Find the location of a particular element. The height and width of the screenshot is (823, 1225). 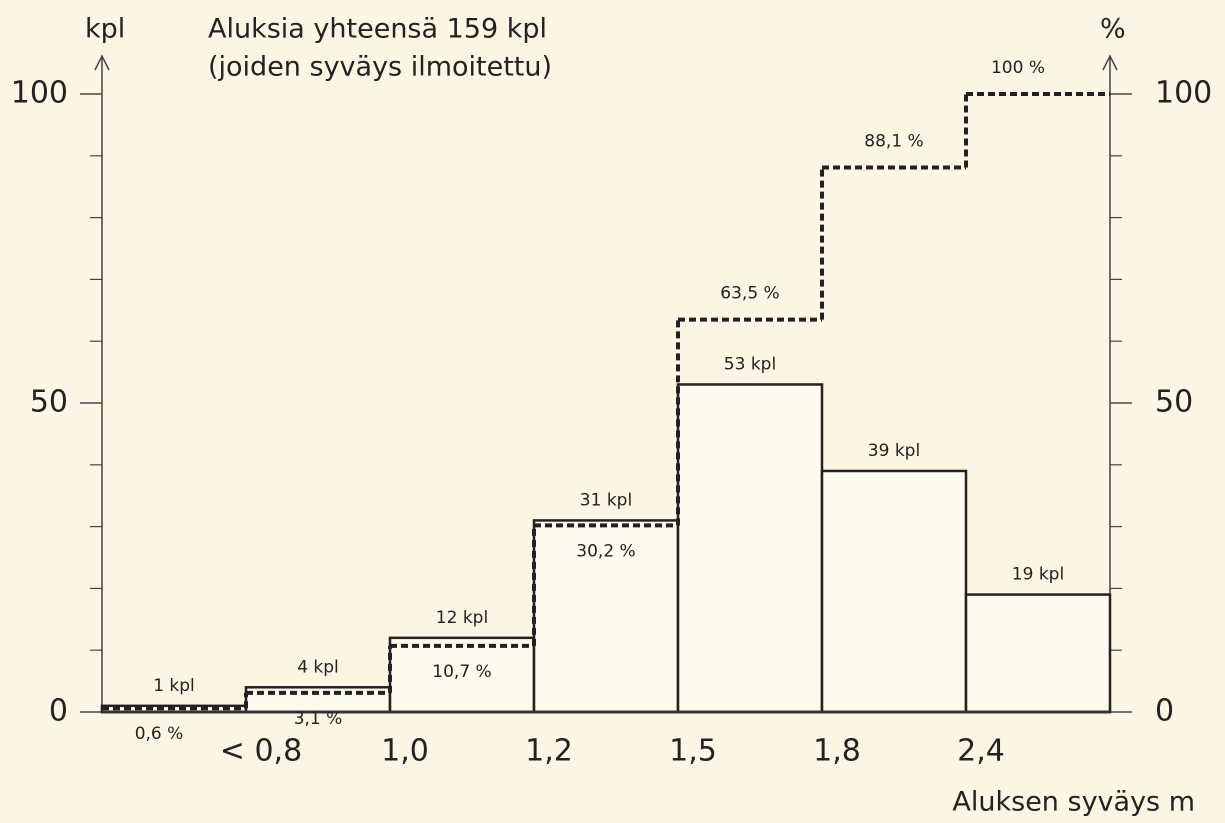

y-tick-label: 0 is located at coordinates (58, 711).